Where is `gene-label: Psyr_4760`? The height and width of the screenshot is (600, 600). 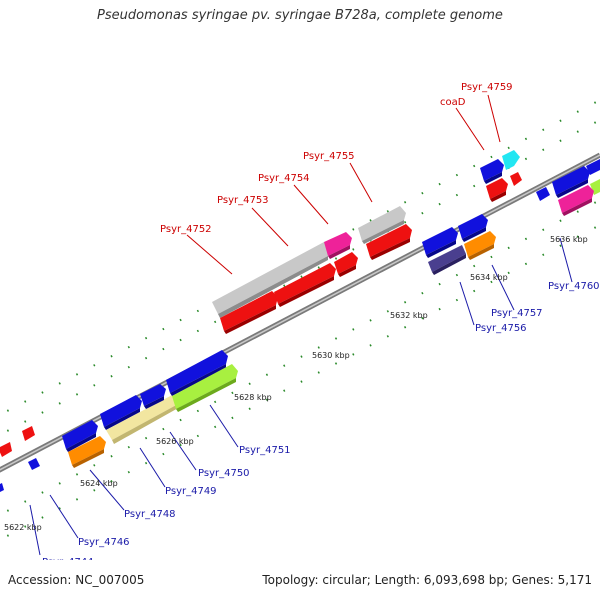 gene-label: Psyr_4760 is located at coordinates (574, 286).